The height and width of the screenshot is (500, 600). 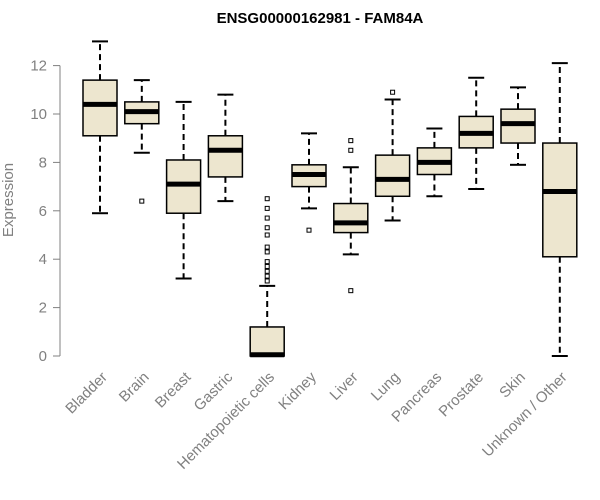 I want to click on y-tick-label: 0, so click(x=43, y=356).